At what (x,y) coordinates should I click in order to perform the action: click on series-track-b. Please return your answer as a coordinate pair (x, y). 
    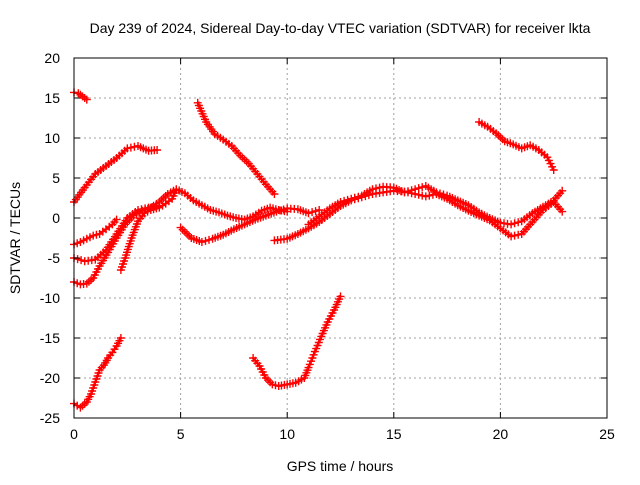
    Looking at the image, I should click on (116, 174).